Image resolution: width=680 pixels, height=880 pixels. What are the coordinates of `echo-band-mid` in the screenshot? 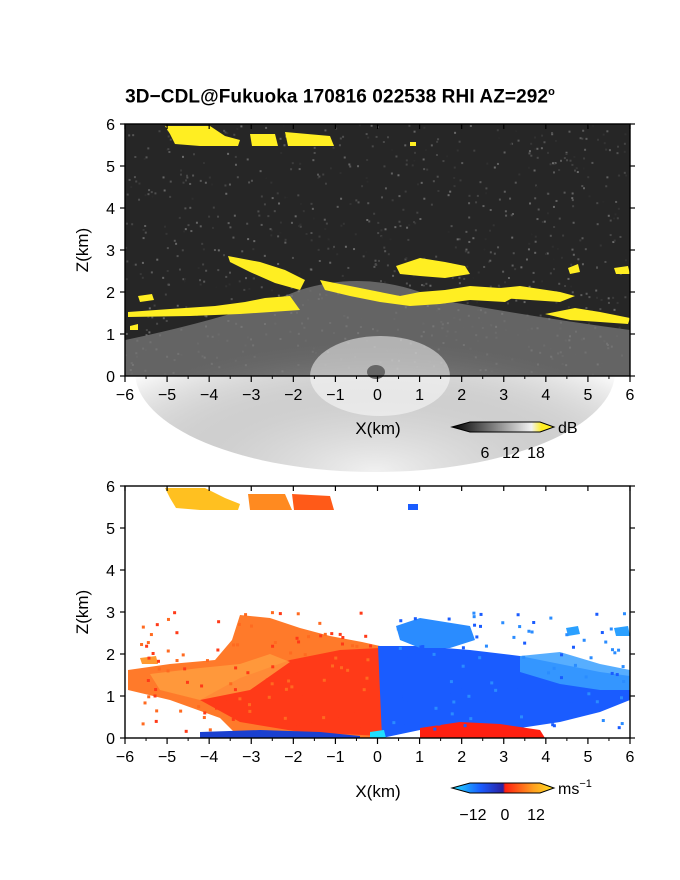 It's located at (420, 293).